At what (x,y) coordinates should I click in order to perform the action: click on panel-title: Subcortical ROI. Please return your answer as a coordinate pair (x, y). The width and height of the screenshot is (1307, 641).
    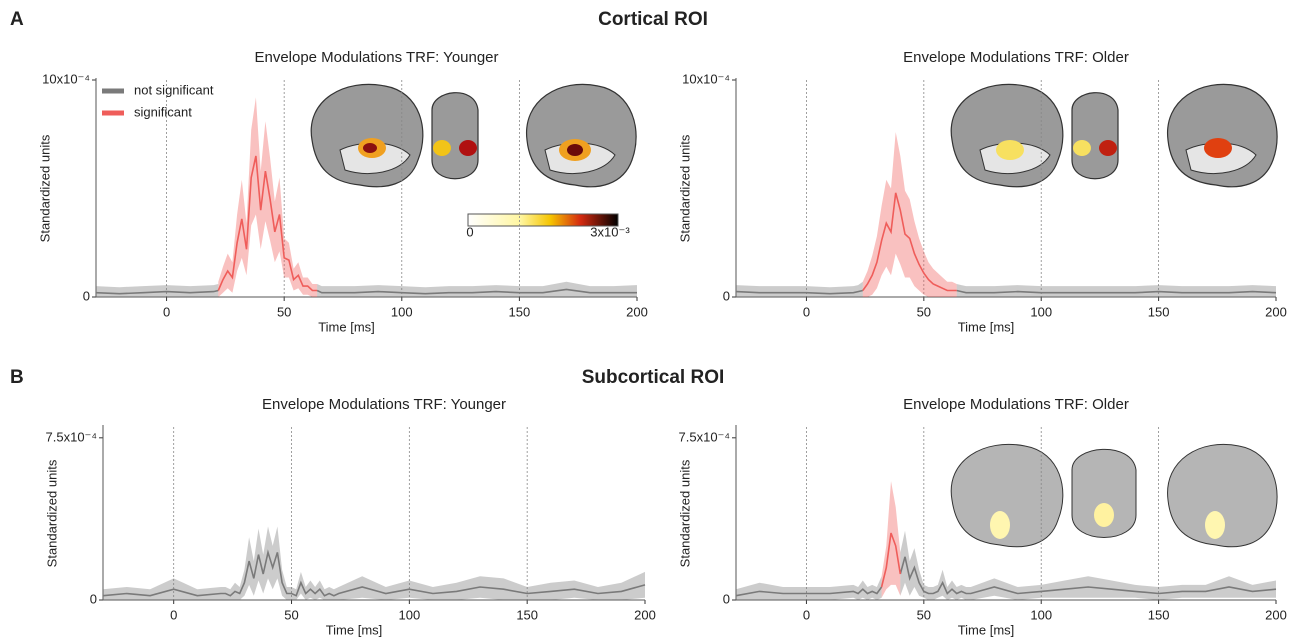
    Looking at the image, I should click on (653, 377).